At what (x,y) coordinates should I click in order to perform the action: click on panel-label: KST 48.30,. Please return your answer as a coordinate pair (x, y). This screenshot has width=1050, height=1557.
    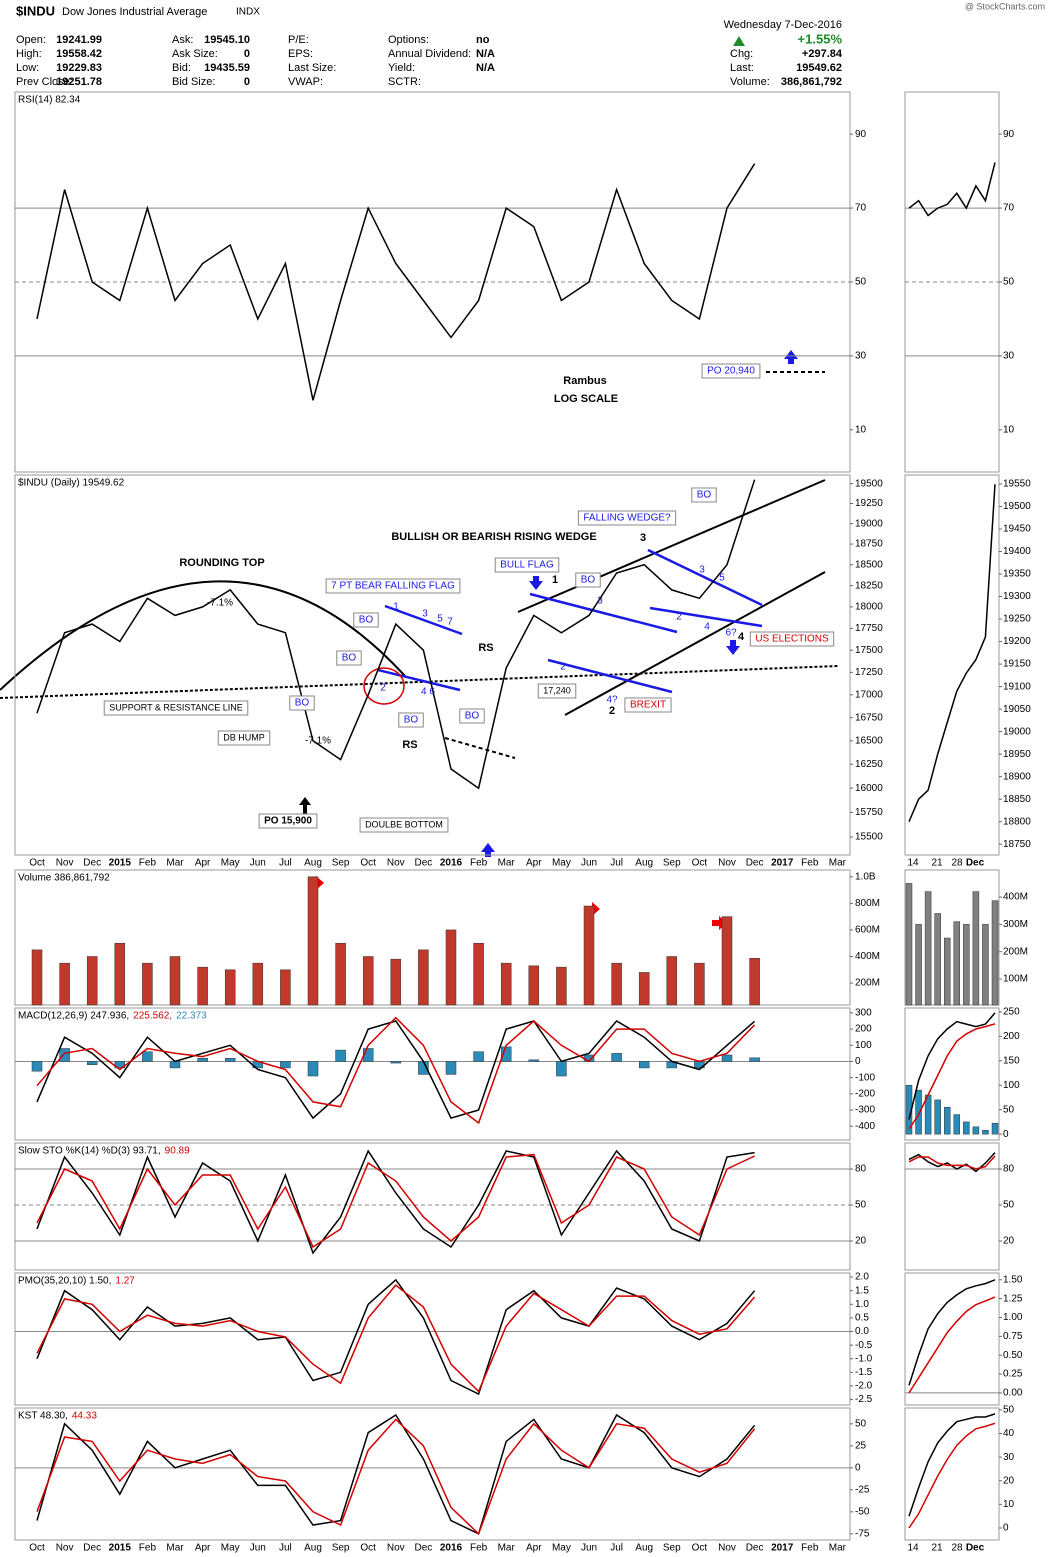
    Looking at the image, I should click on (43, 1416).